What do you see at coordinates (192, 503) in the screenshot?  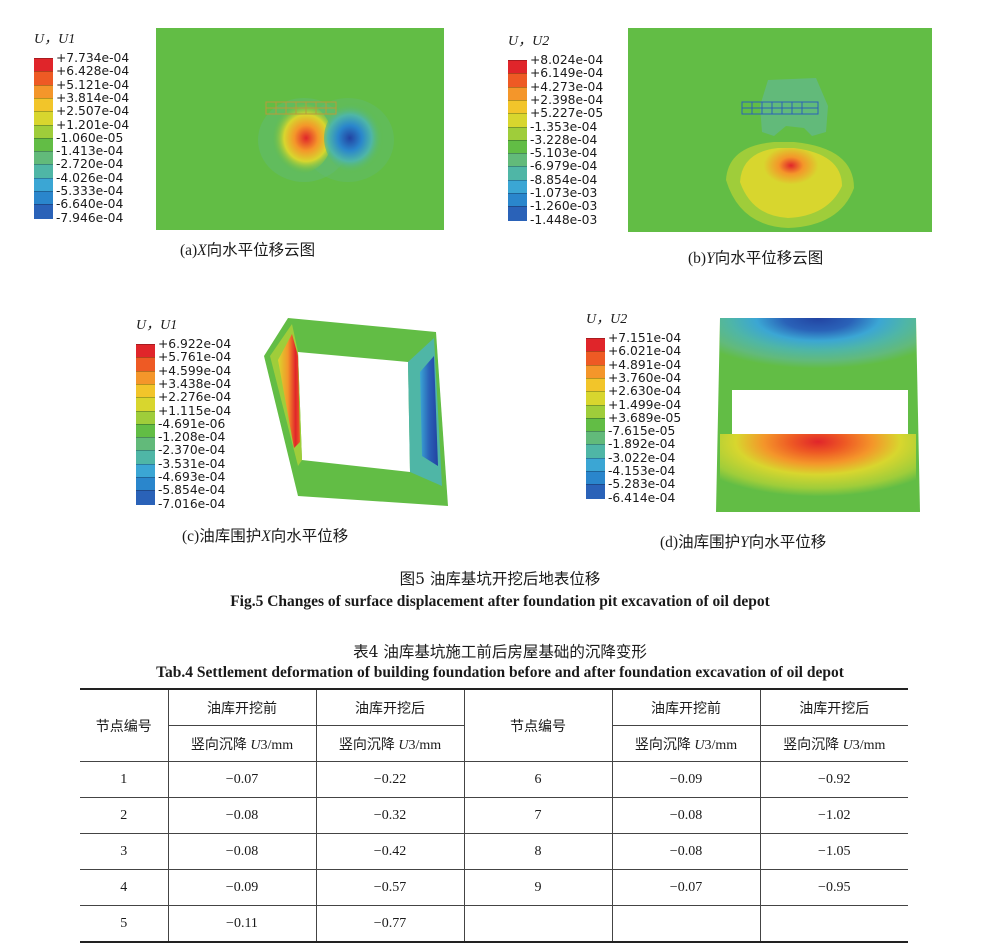 I see `legend-tick-label: -7.016e-04` at bounding box center [192, 503].